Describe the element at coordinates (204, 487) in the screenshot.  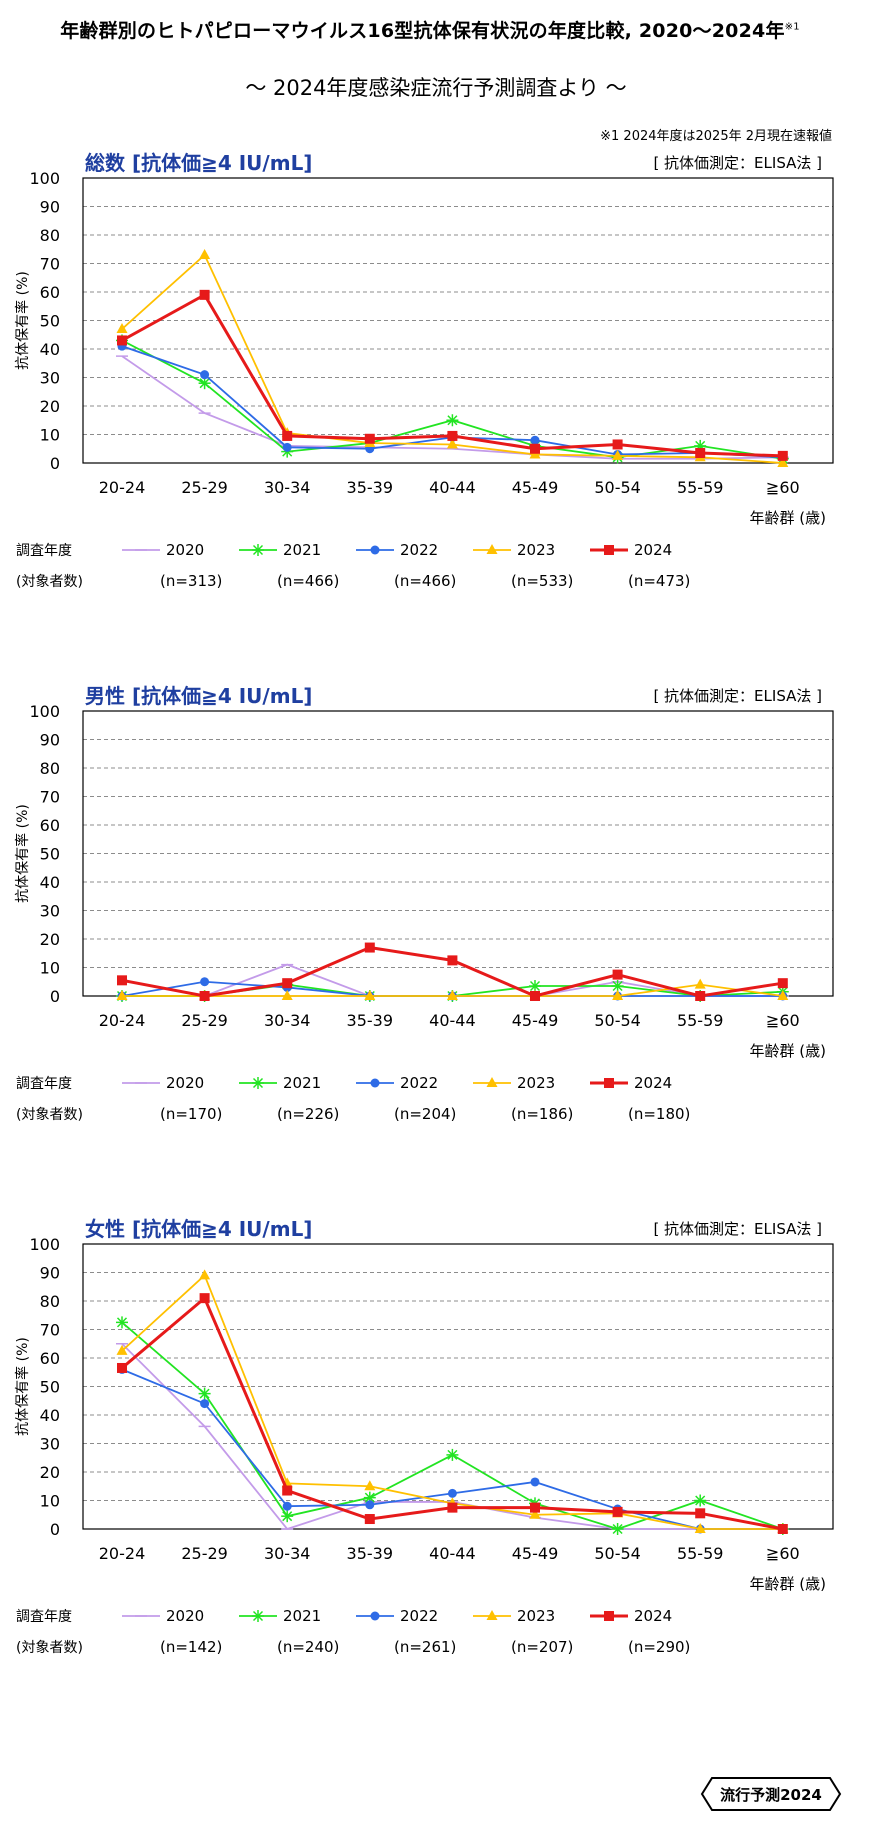
I see `x-tick-label: 25-29` at that location.